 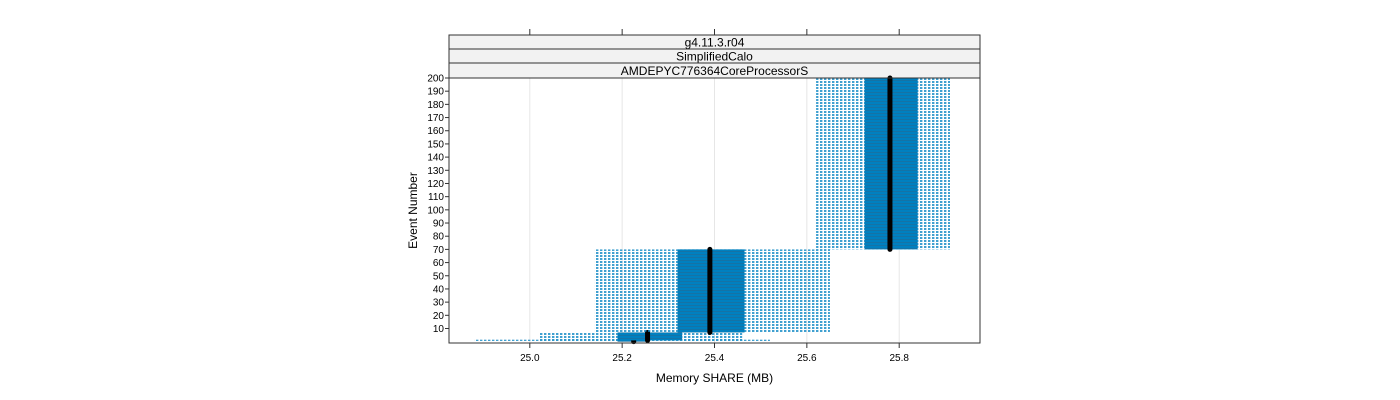 I want to click on strip-3: AMDEPYC776364CoreProcessorS, so click(x=714, y=70).